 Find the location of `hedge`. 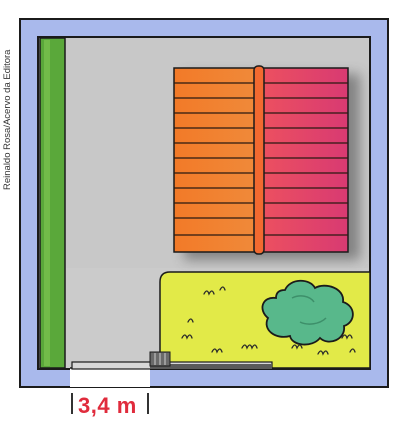

hedge is located at coordinates (52, 203).